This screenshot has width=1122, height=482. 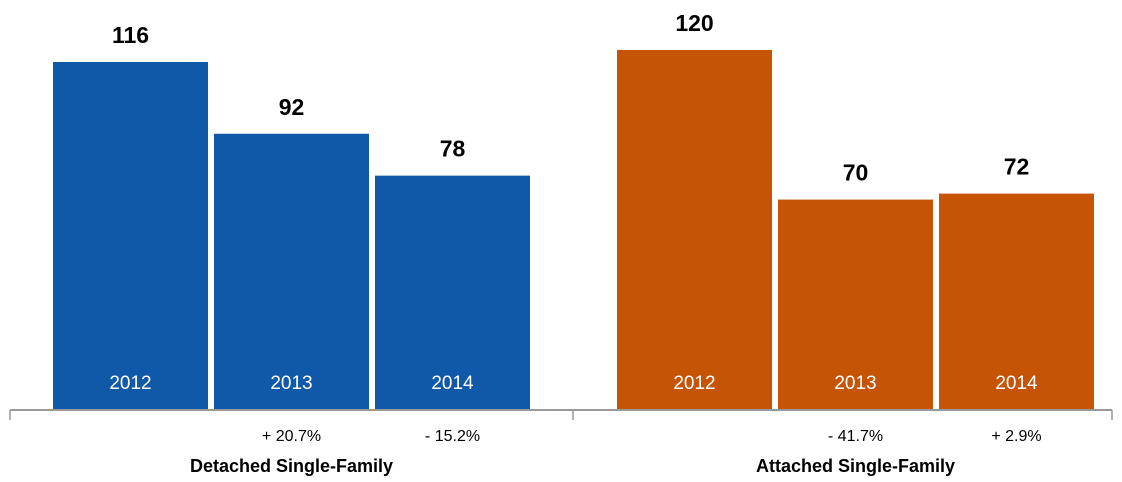 I want to click on change-label: - 41.7%, so click(x=855, y=436).